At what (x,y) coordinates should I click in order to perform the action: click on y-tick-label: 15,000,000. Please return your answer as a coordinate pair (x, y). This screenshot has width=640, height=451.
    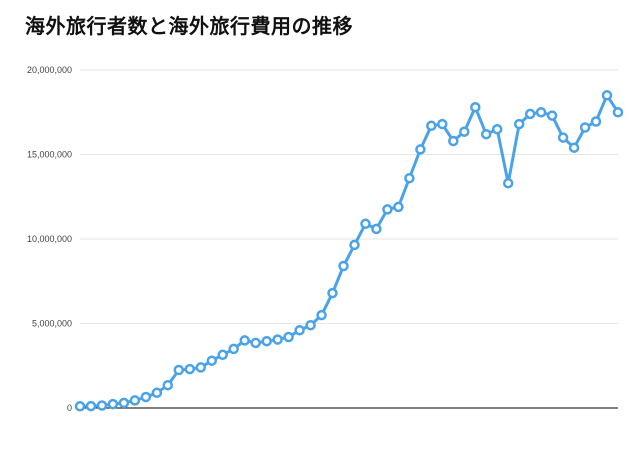
    Looking at the image, I should click on (49, 155).